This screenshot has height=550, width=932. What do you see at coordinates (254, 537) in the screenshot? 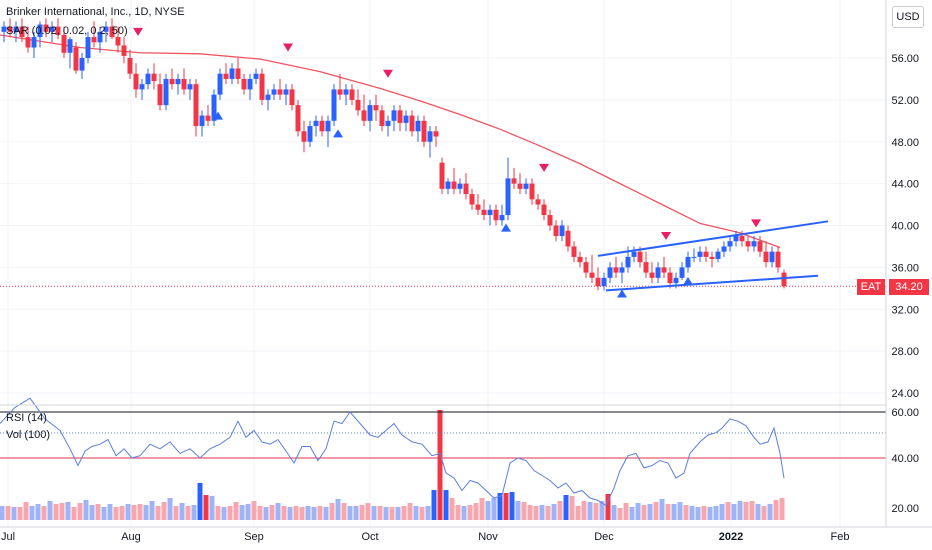
I see `date-label: Sep` at bounding box center [254, 537].